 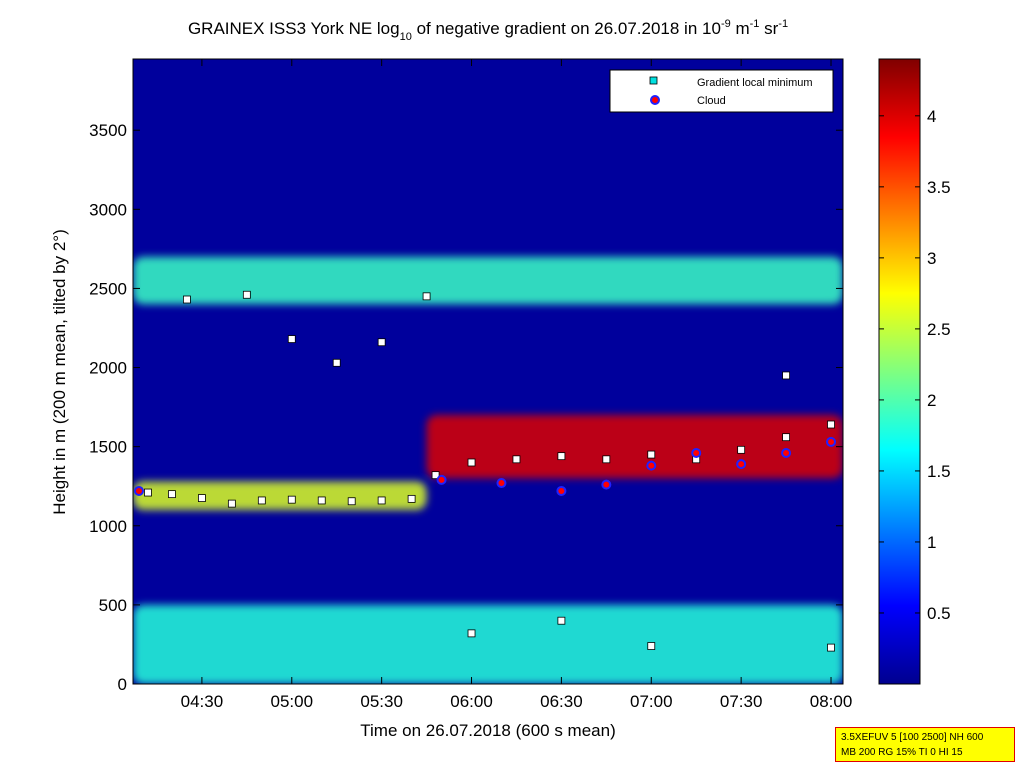 I want to click on colorbar-ticks: 0.5 1 1.5 2 2.5 3 3.5 4, so click(x=915, y=365).